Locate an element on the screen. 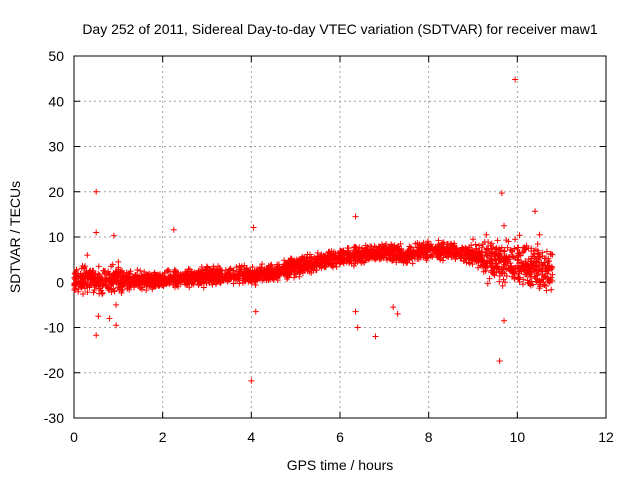  y-tick-label: -20 is located at coordinates (54, 373).